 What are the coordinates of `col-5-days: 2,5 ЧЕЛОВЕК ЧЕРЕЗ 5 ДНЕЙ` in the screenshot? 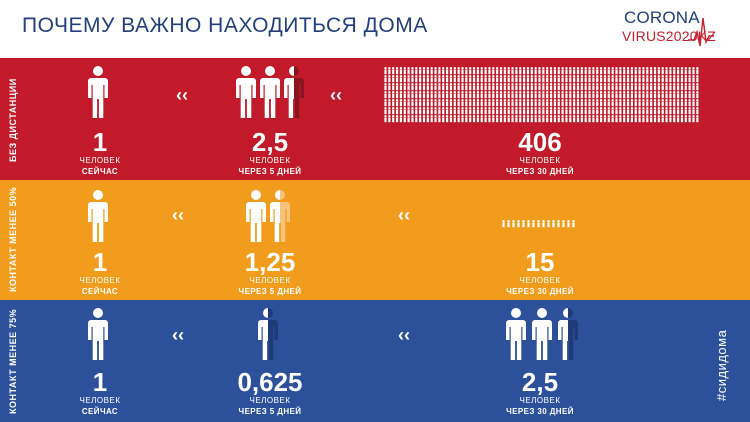 It's located at (270, 152).